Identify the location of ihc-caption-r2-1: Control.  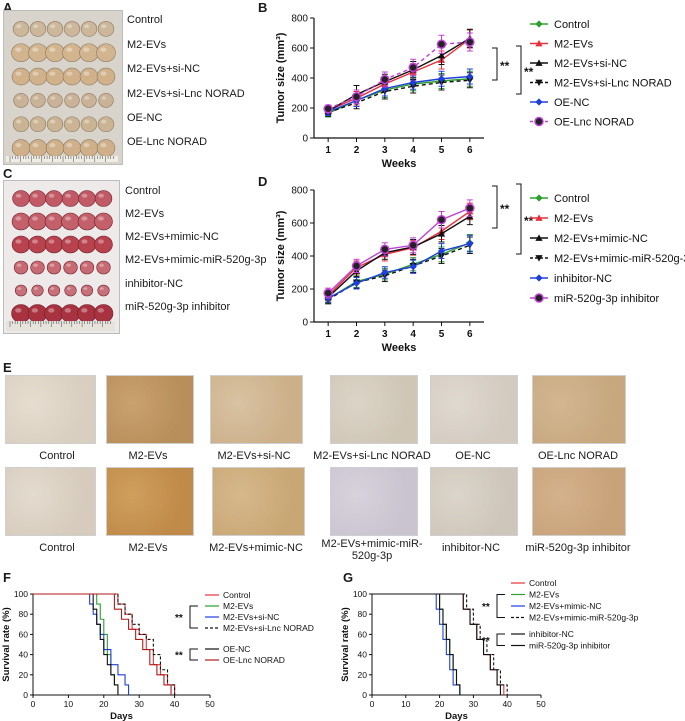
(57, 548).